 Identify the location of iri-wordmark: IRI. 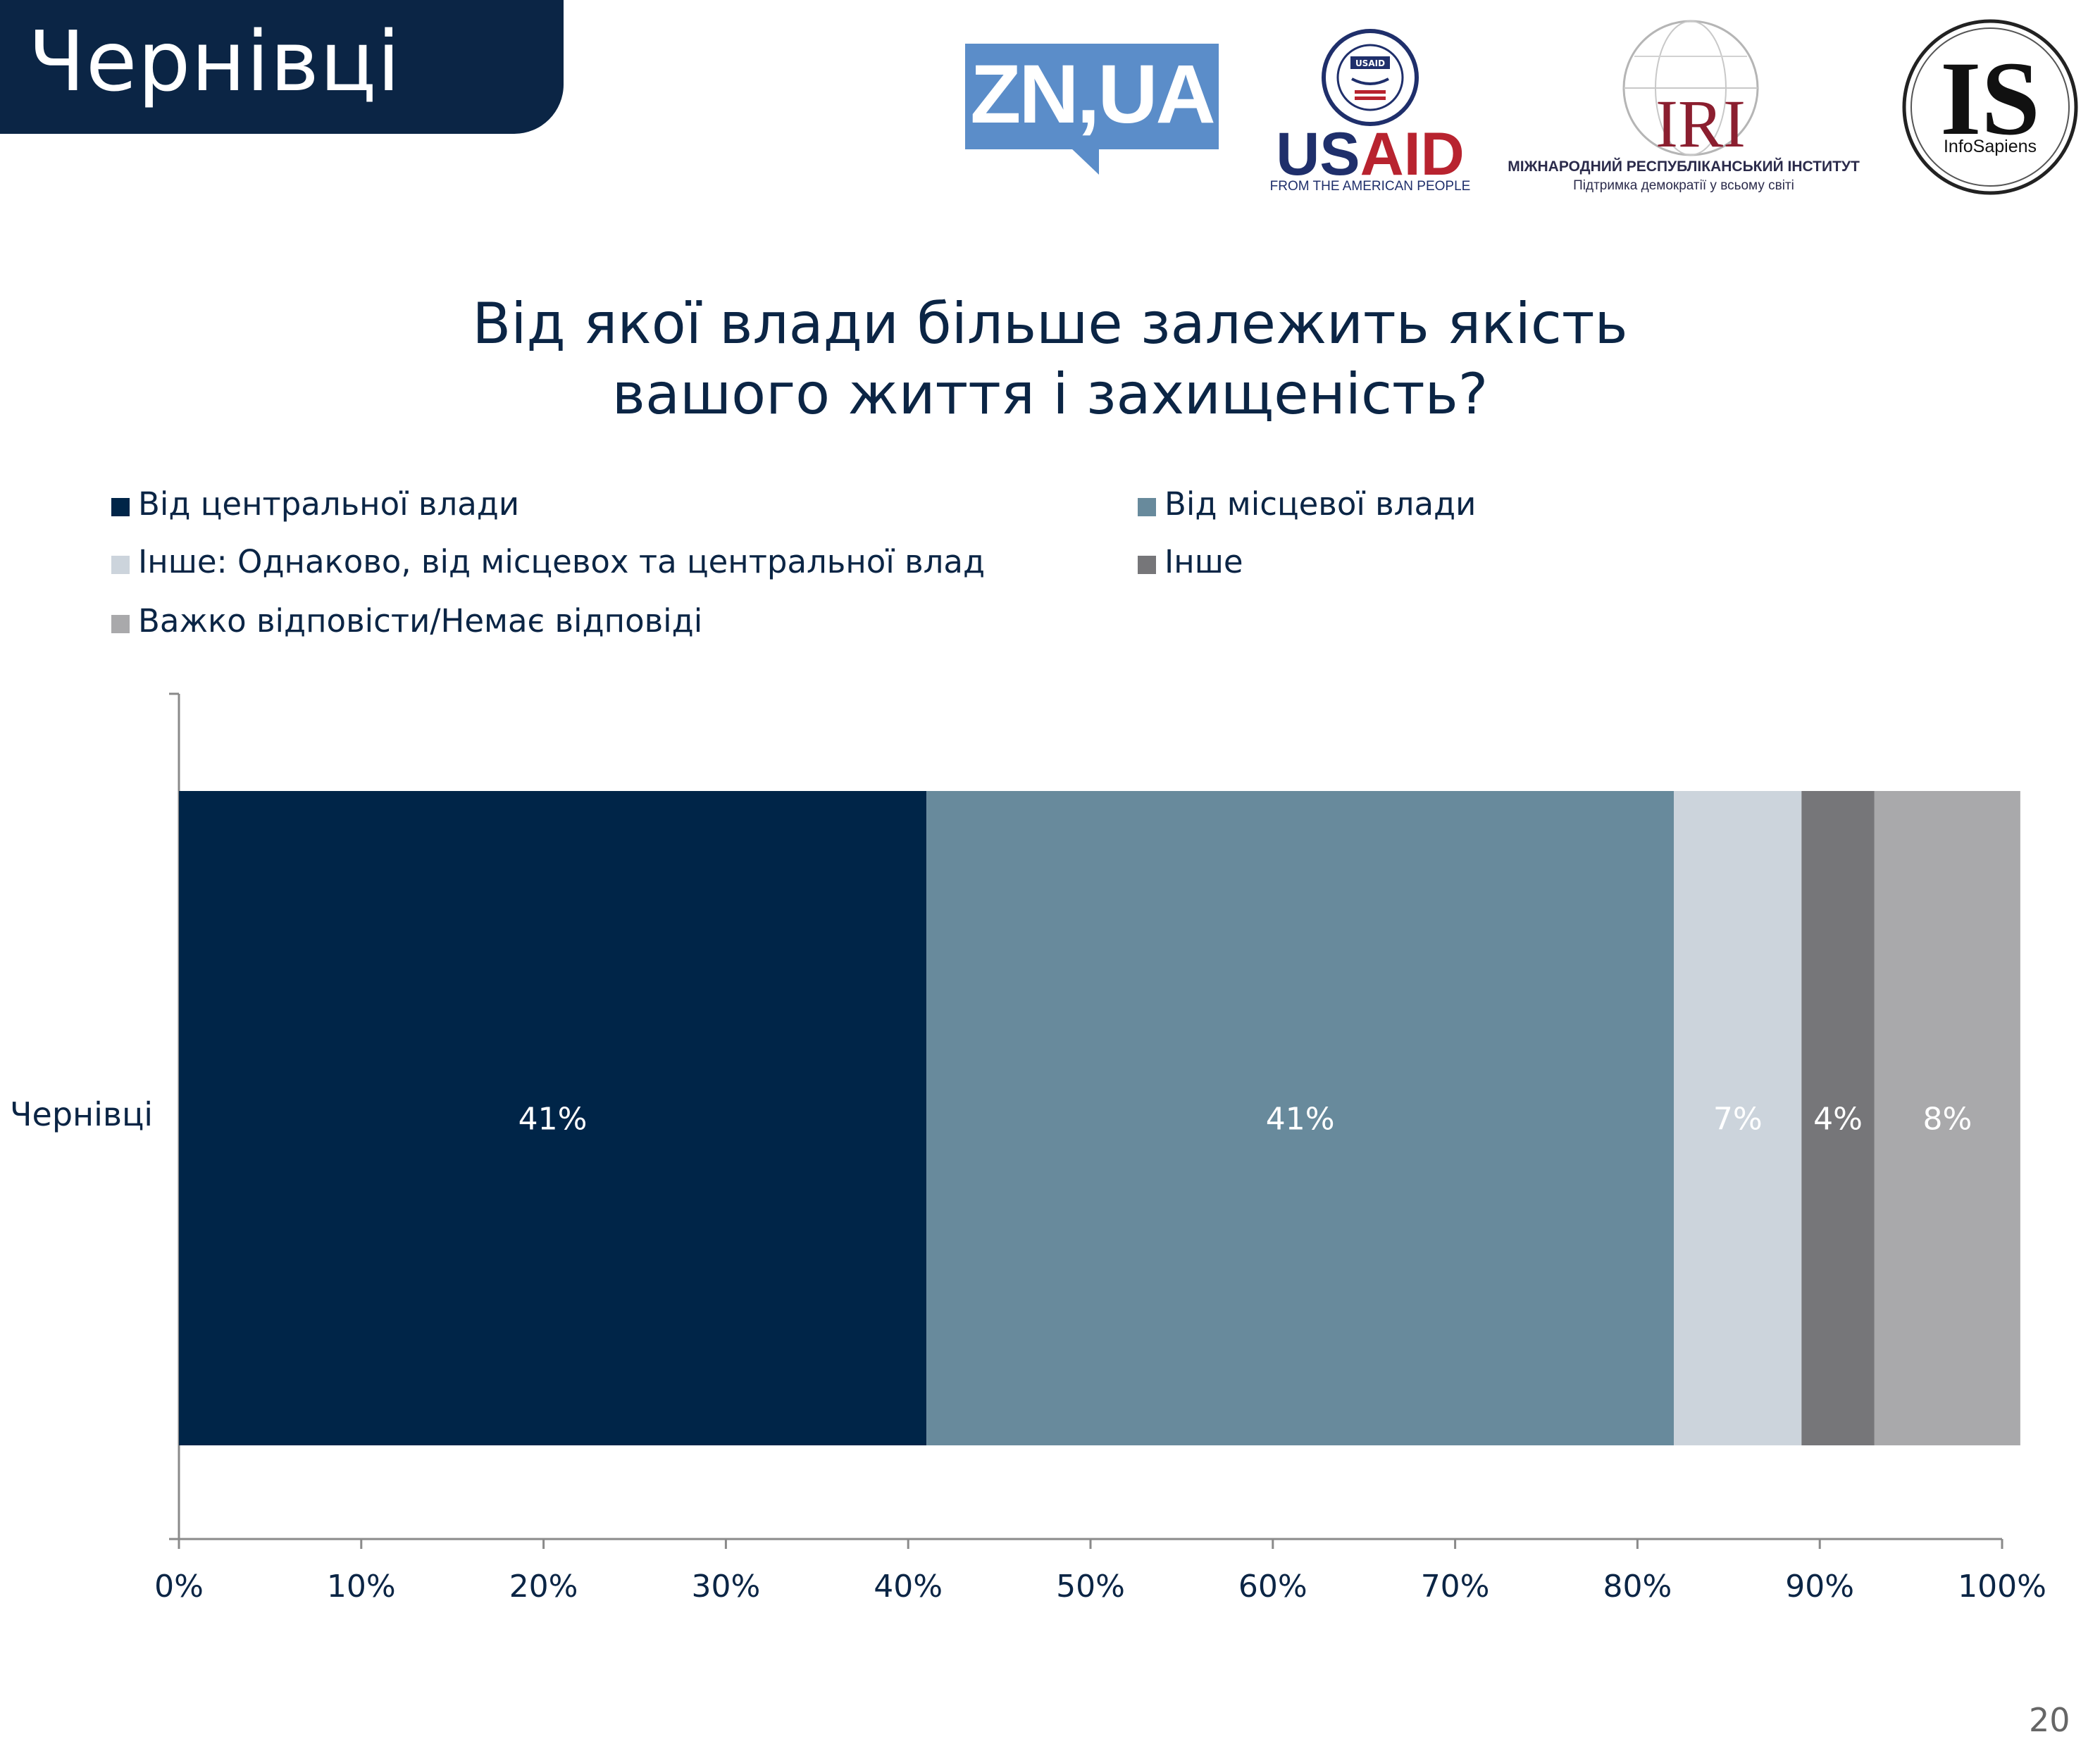
(1701, 123).